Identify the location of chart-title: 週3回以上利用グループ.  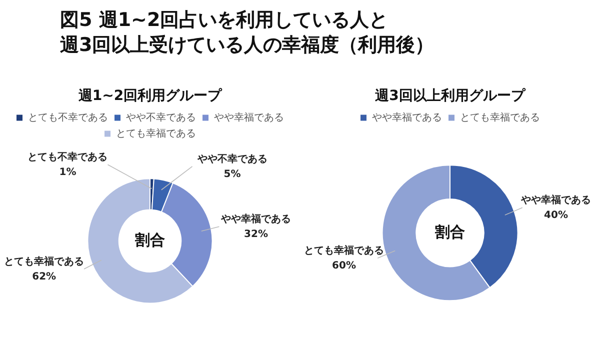
(450, 95).